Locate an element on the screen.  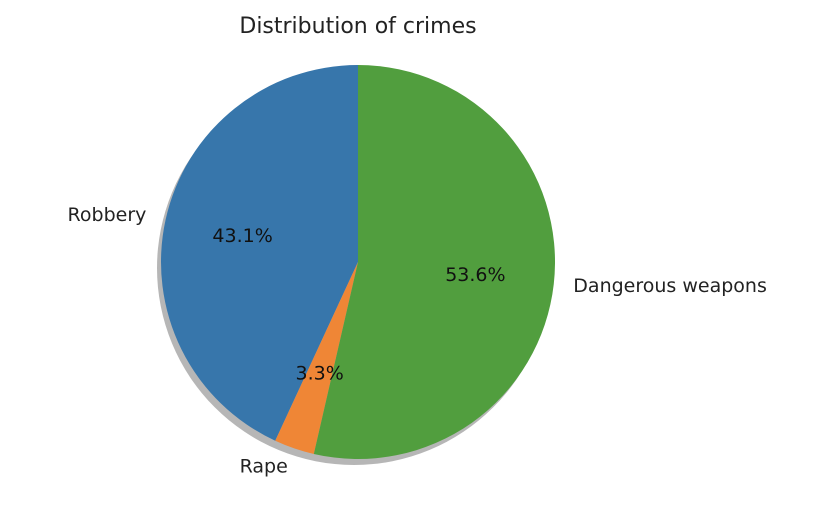
pie-slice-rape is located at coordinates (316, 358).